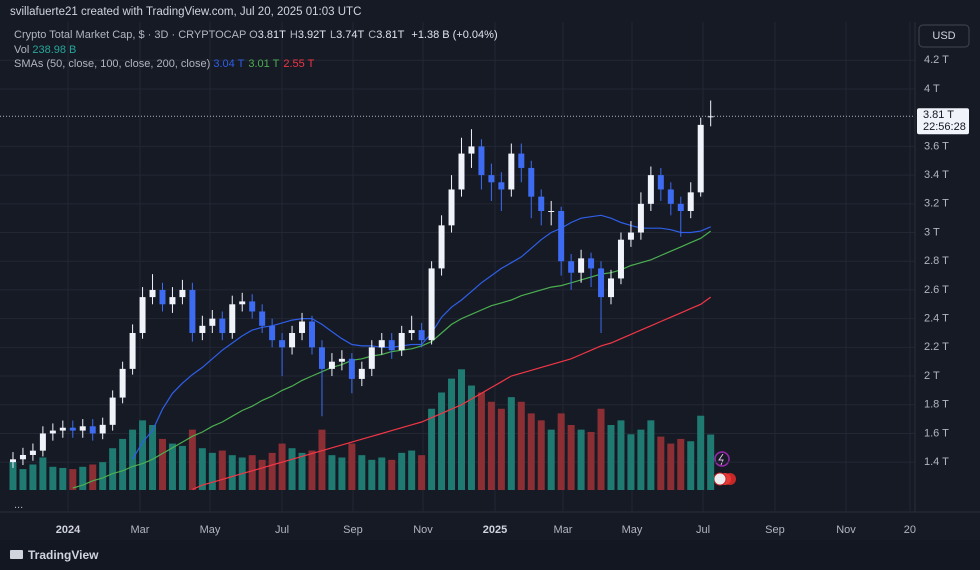 This screenshot has width=980, height=570. What do you see at coordinates (936, 175) in the screenshot?
I see `y-tick-label: 3.4 T` at bounding box center [936, 175].